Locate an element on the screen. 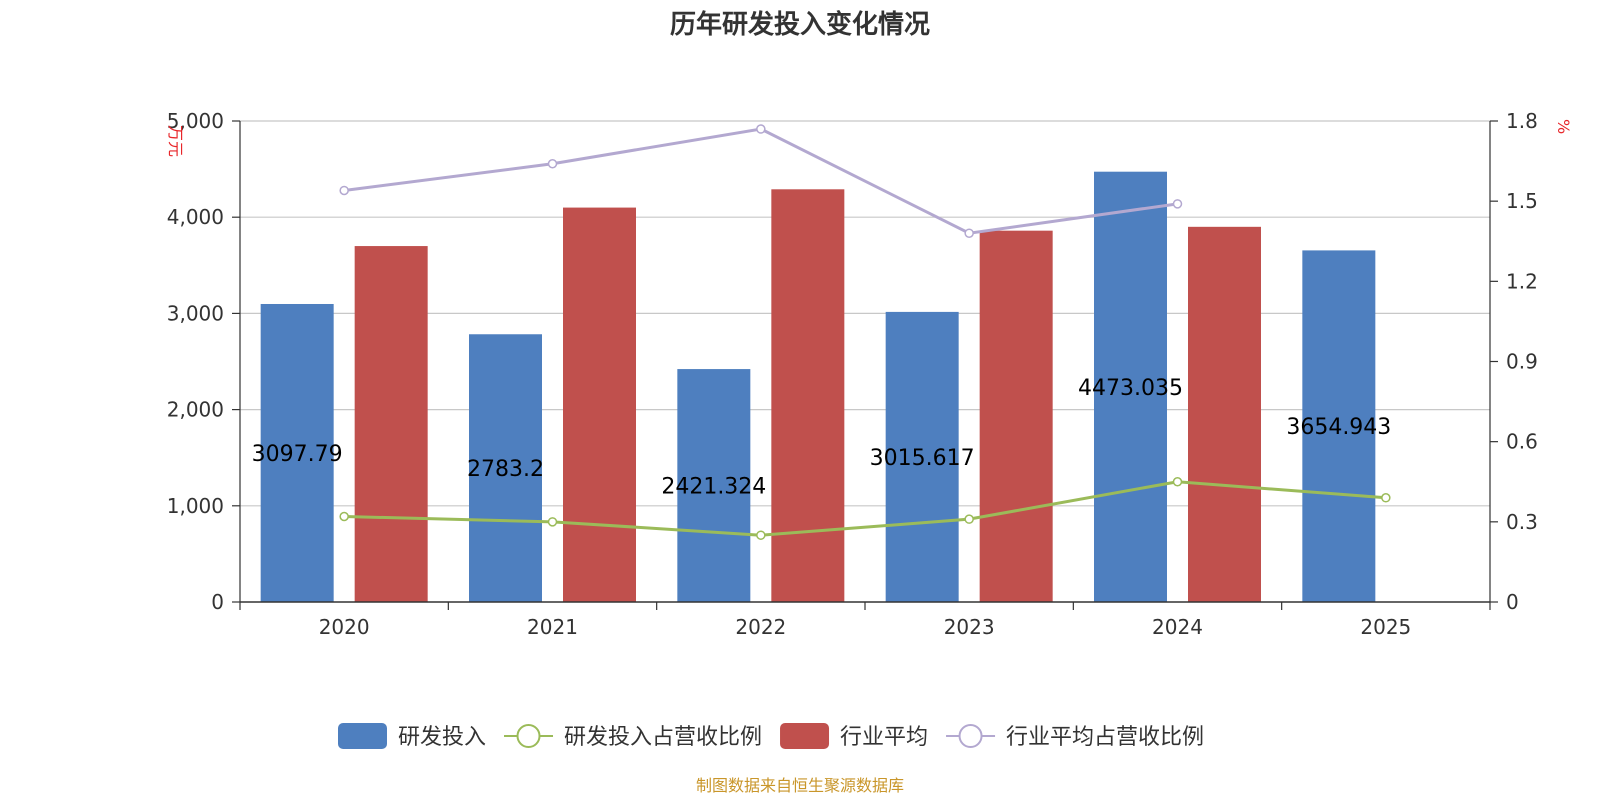  x-tick-label: 2024 is located at coordinates (1177, 627).